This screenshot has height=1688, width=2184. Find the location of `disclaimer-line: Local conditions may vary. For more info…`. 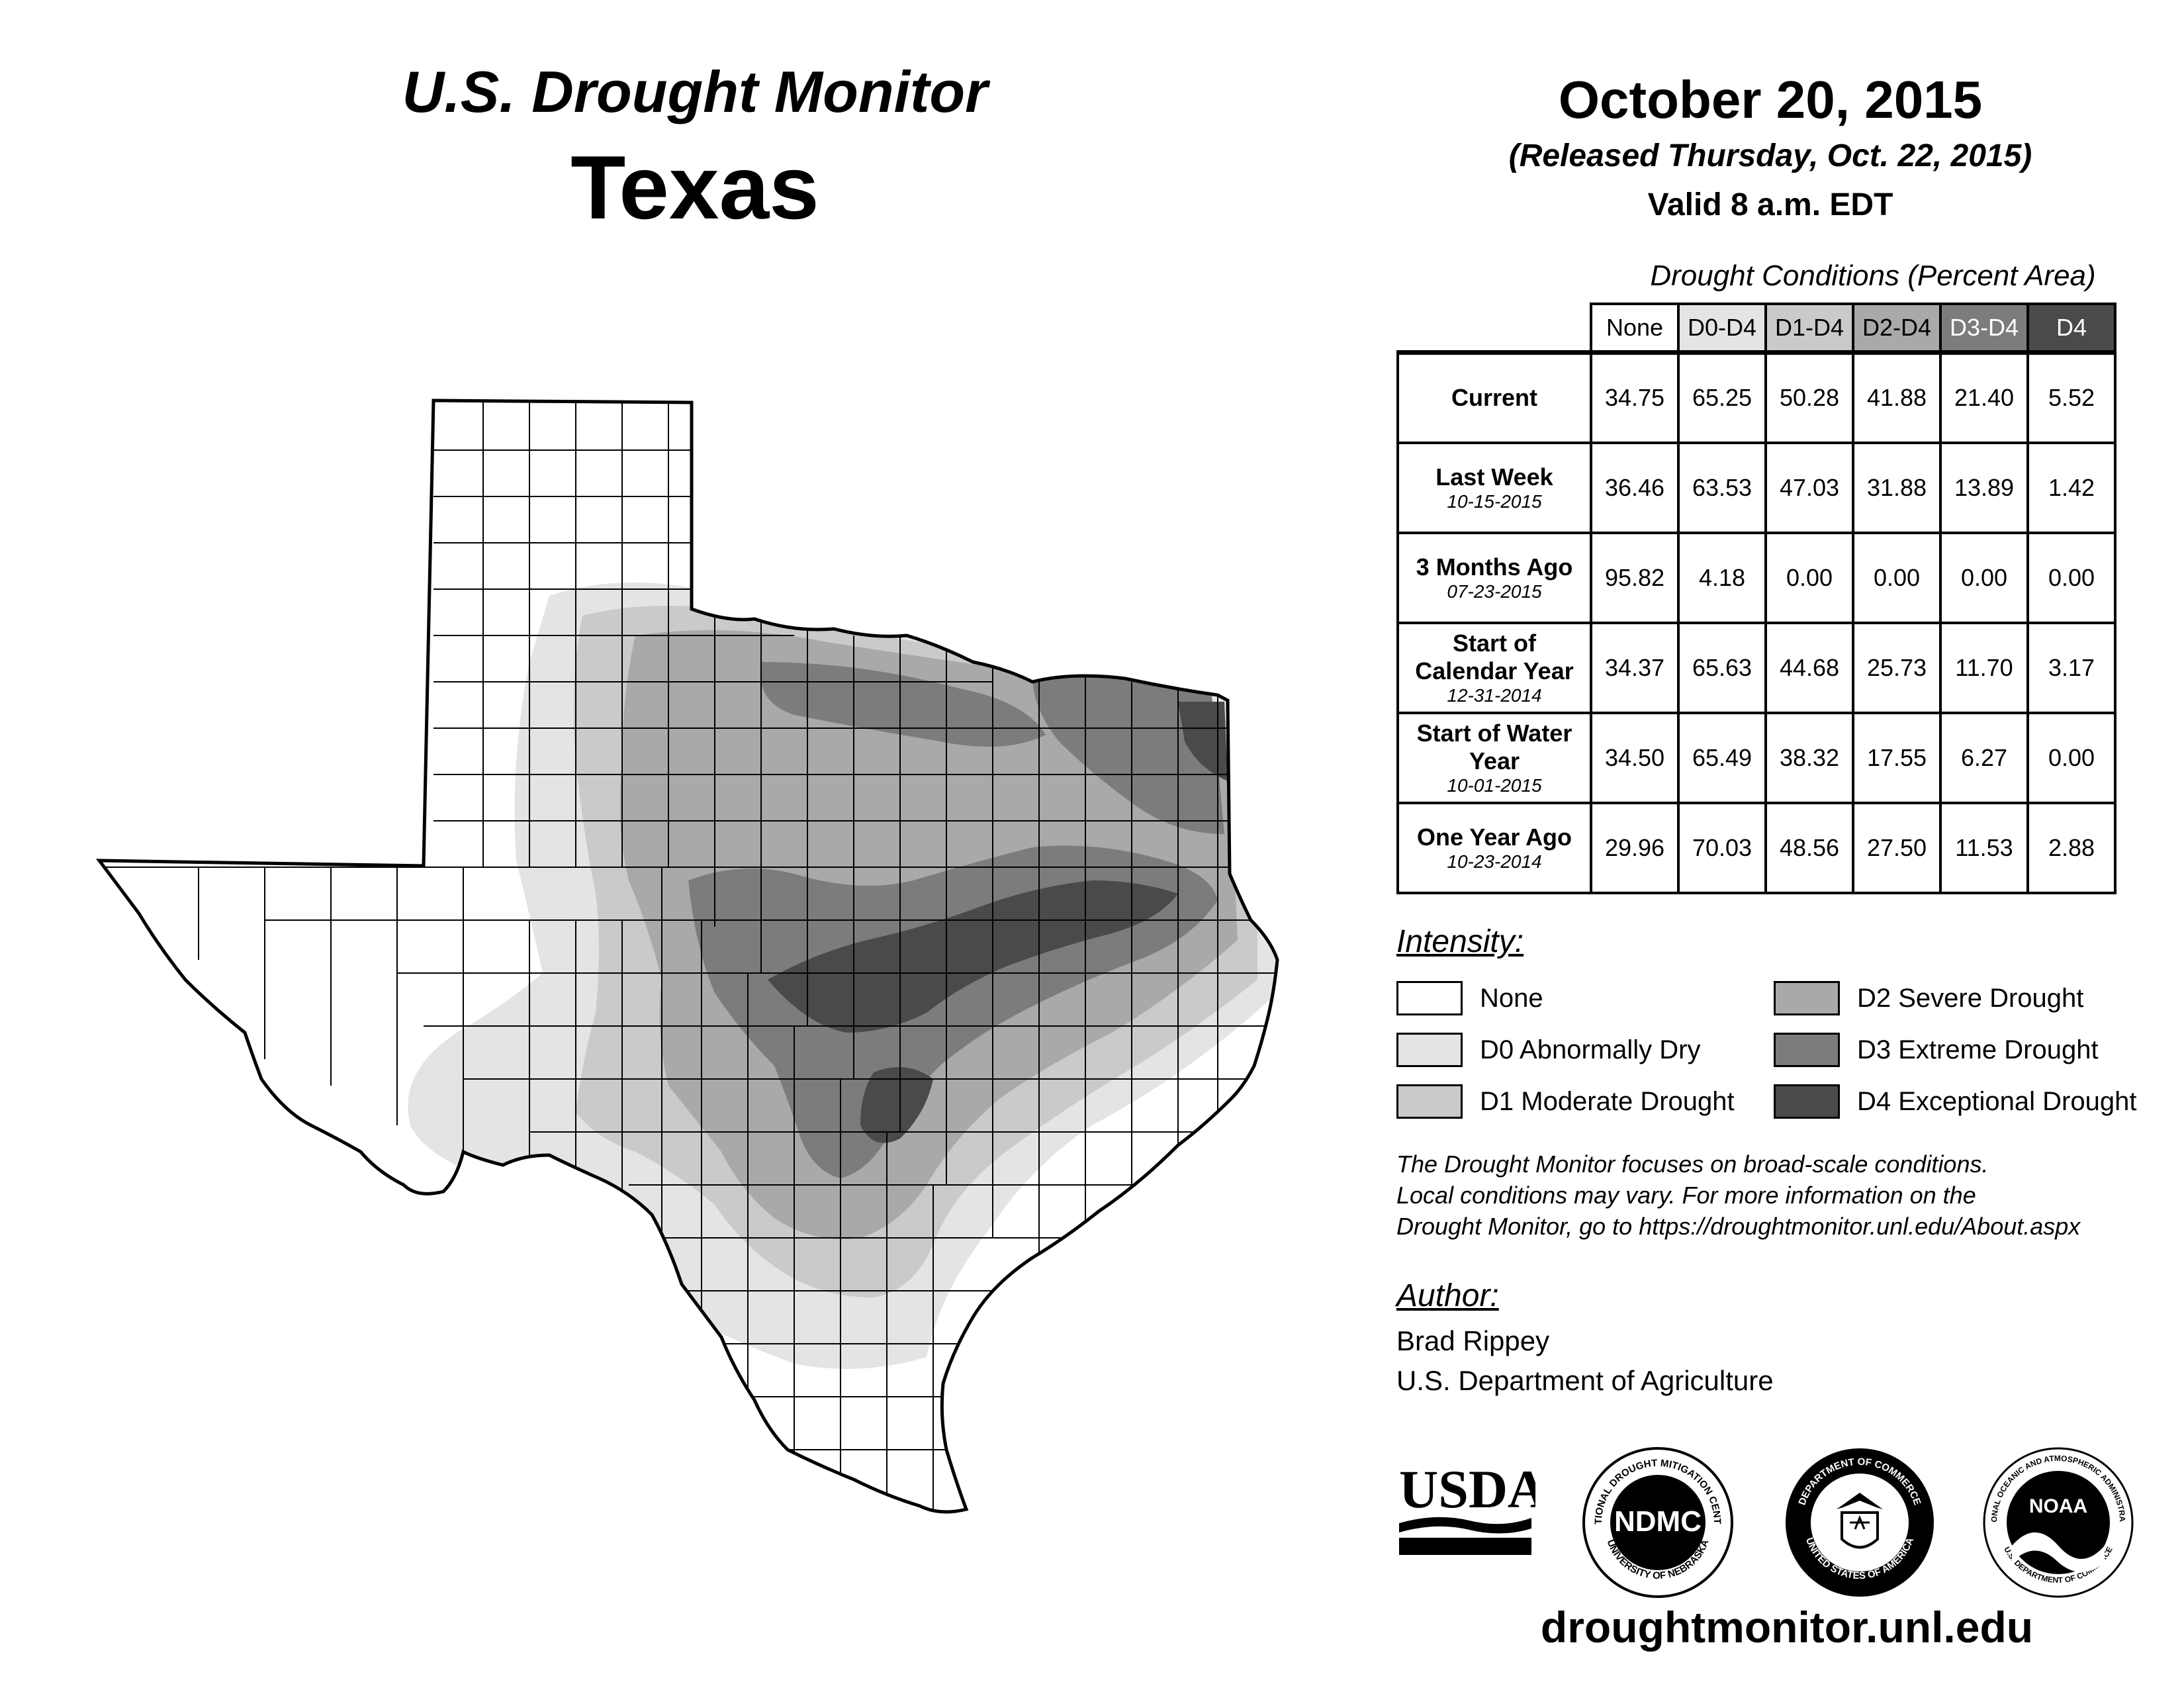

disclaimer-line: Local conditions may vary. For more info… is located at coordinates (1686, 1195).